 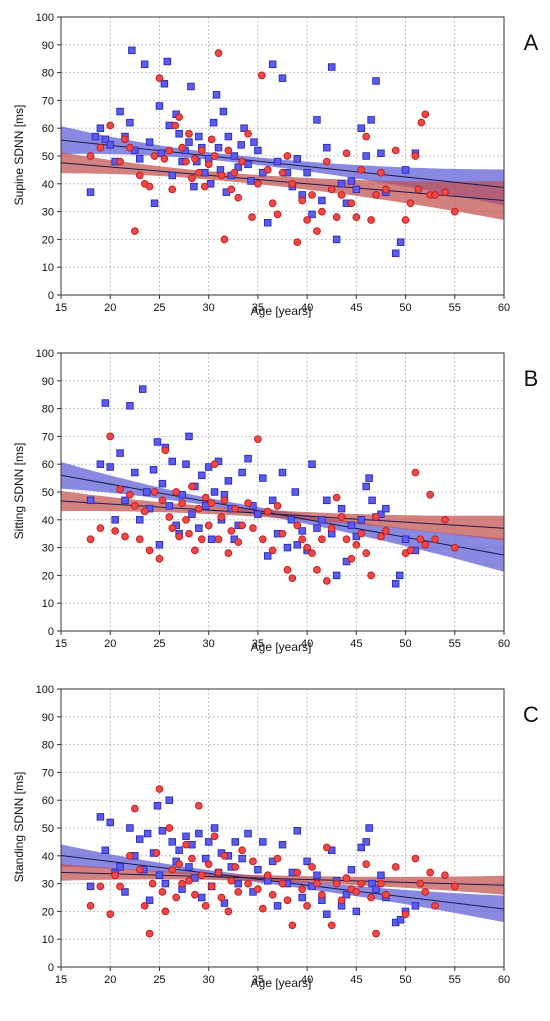 What do you see at coordinates (48, 718) in the screenshot?
I see `y-tick-label: 90` at bounding box center [48, 718].